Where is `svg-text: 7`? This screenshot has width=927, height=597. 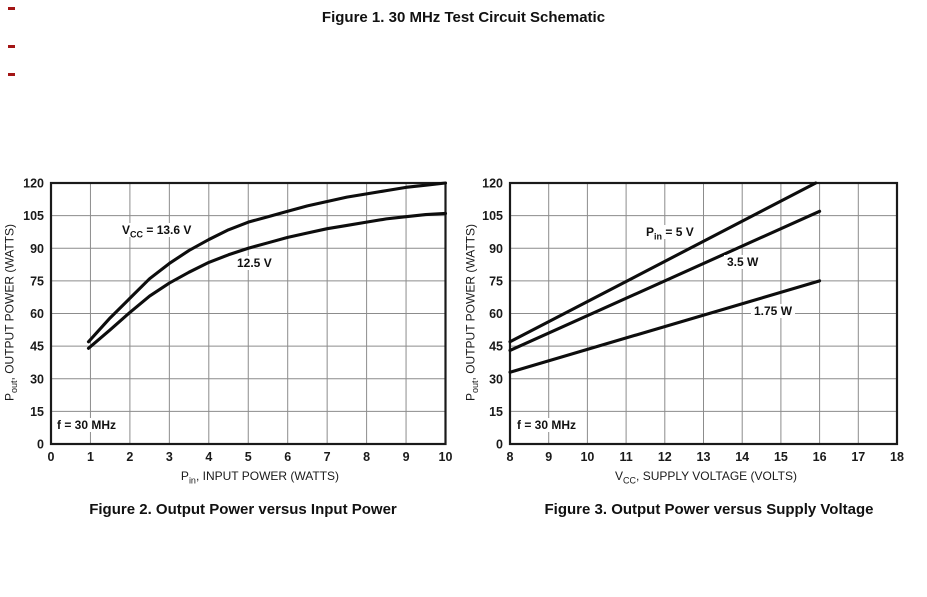 svg-text: 7 is located at coordinates (327, 457).